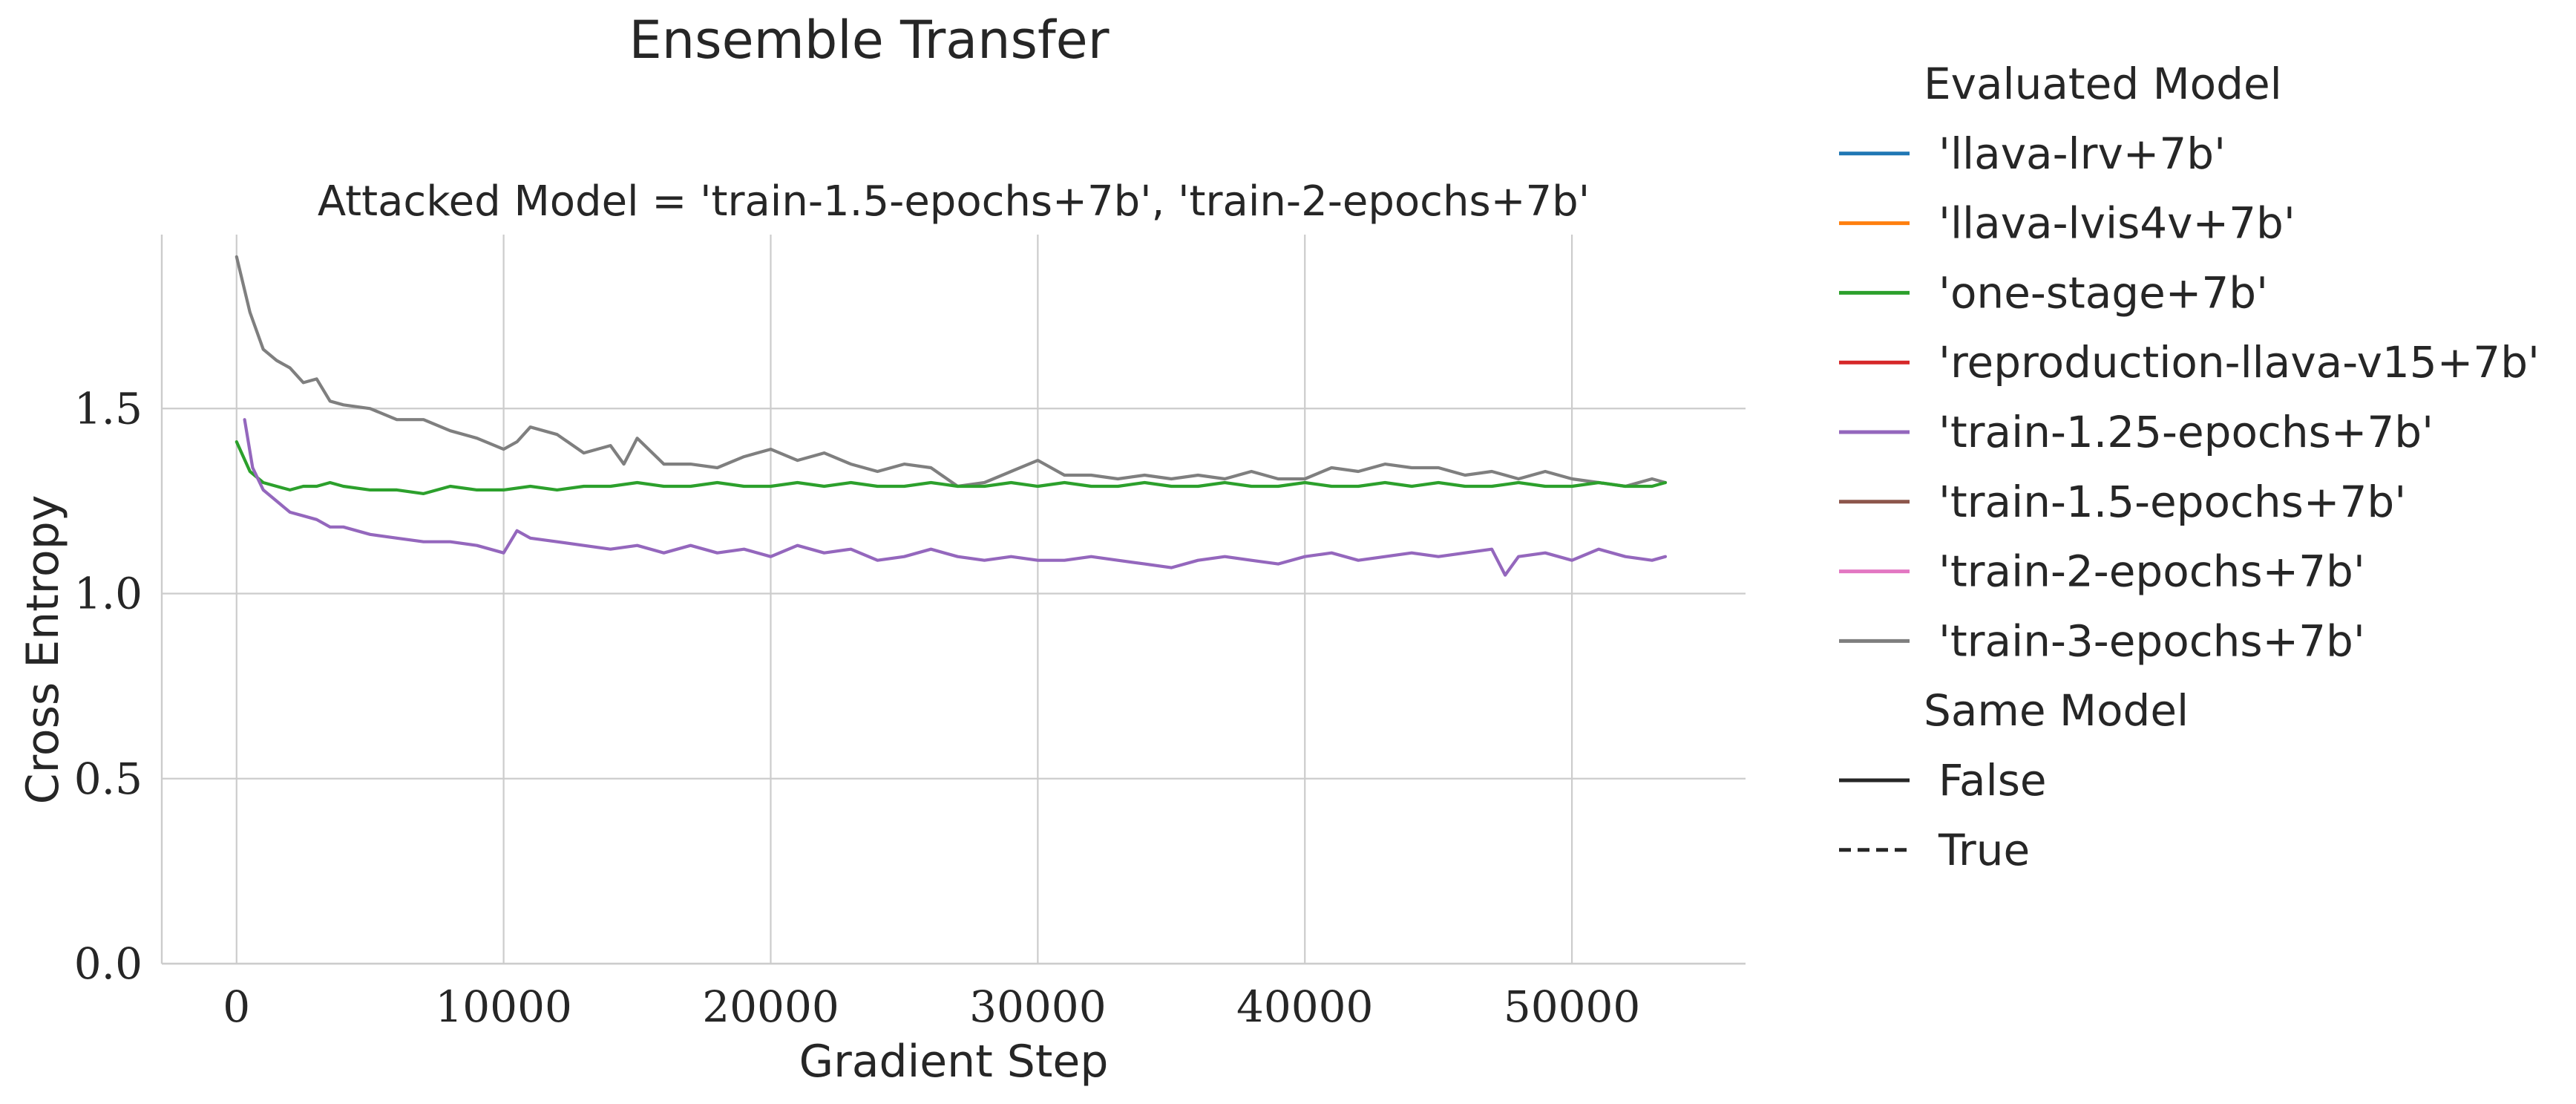  I want to click on y-tick-label: 1.5, so click(108, 408).